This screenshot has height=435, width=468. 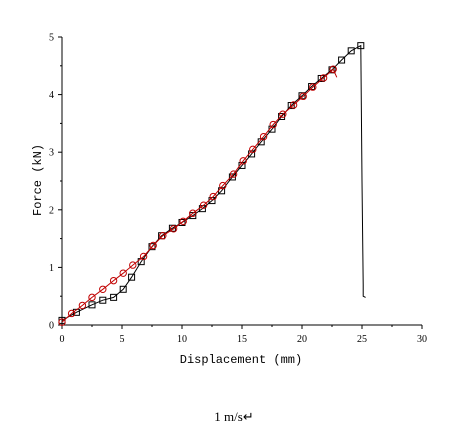 What do you see at coordinates (51, 326) in the screenshot?
I see `y-tick-label: 0` at bounding box center [51, 326].